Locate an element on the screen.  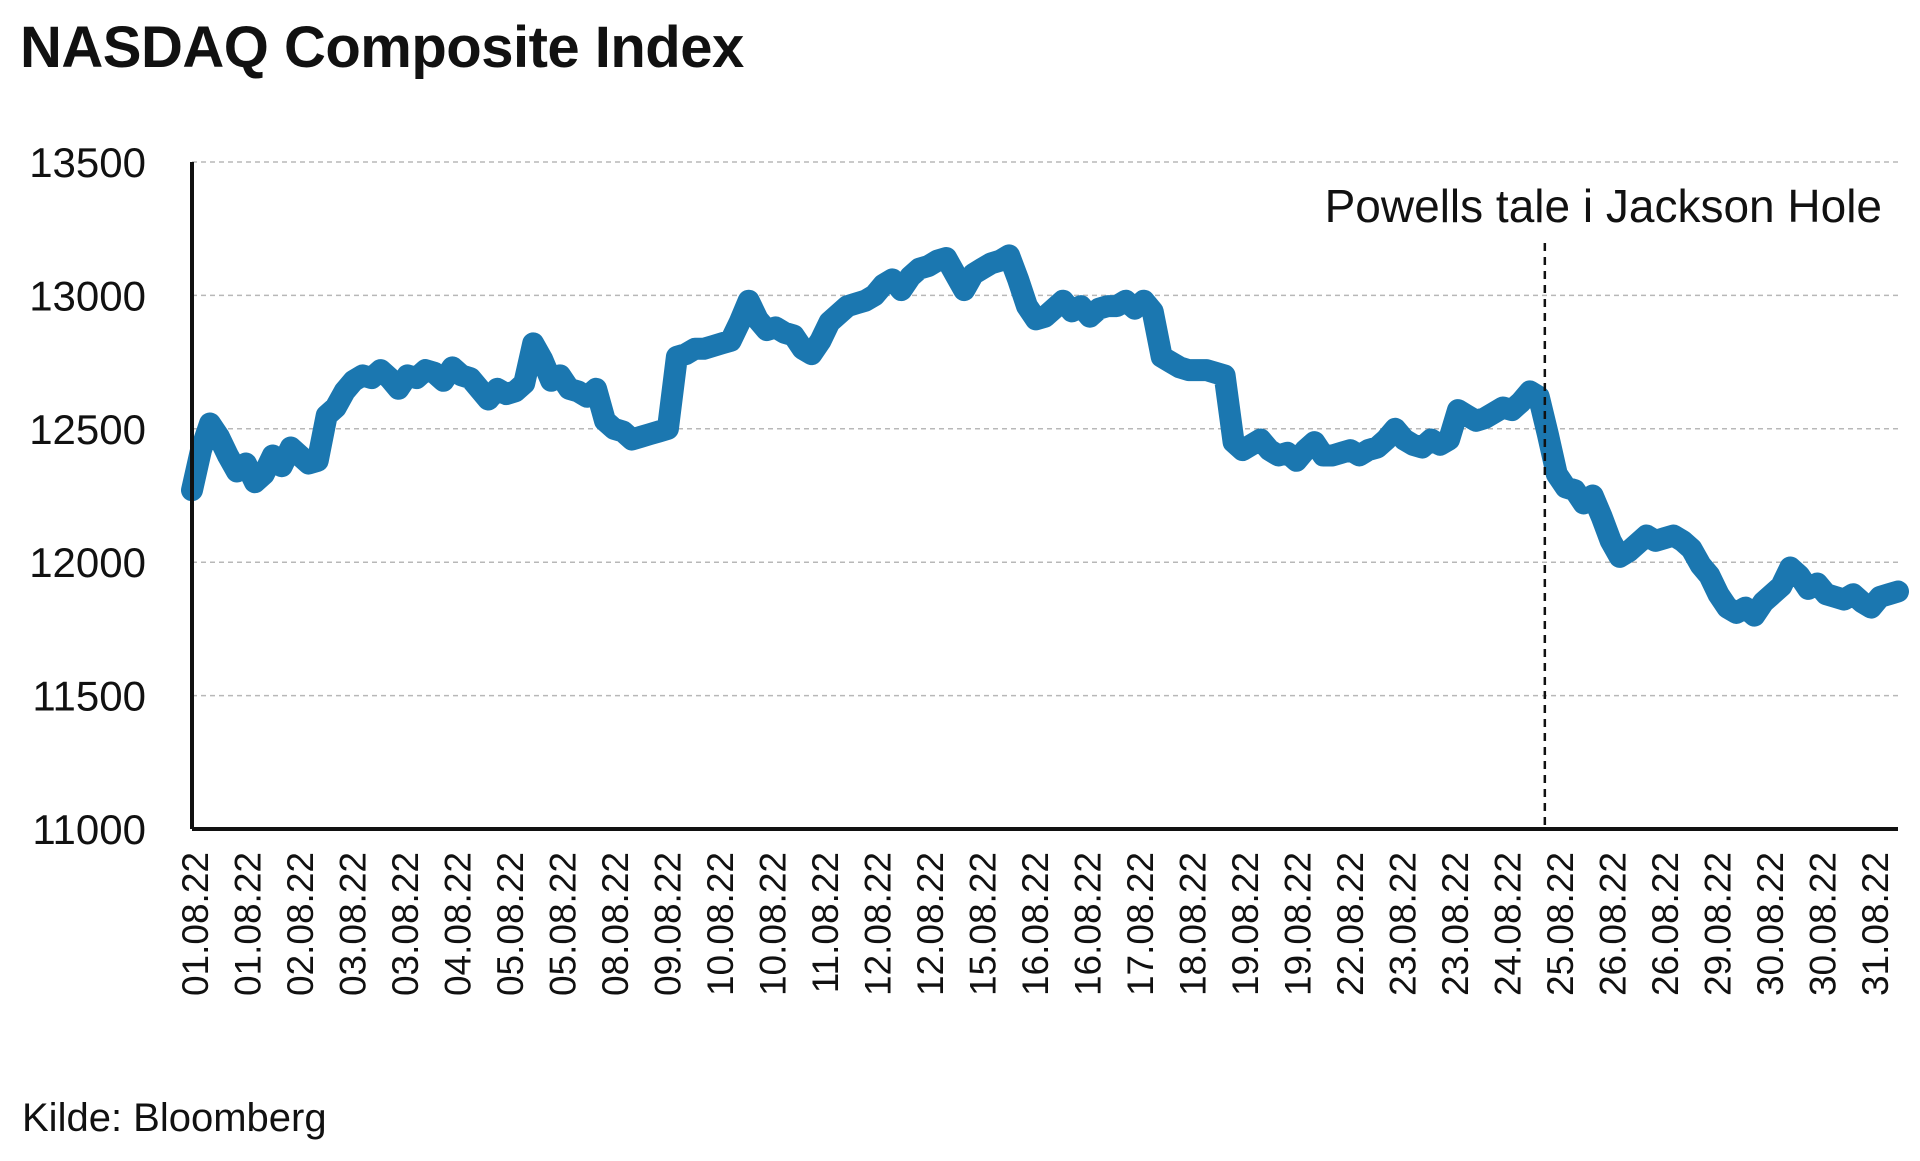
x-tick-label: 02.08.22 is located at coordinates (300, 924).